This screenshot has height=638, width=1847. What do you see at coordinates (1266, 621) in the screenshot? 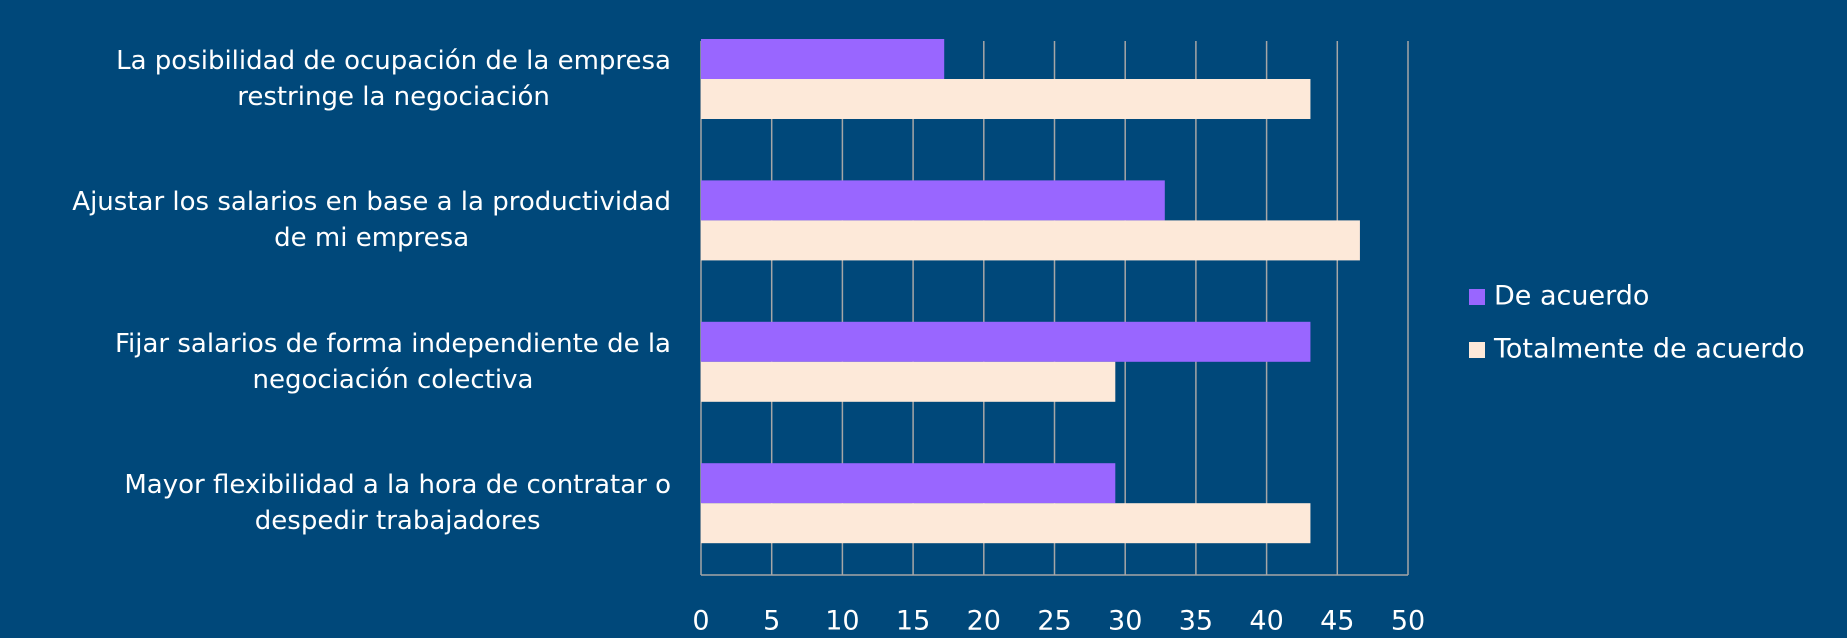
I see `x-tick-label: 40` at bounding box center [1266, 621].